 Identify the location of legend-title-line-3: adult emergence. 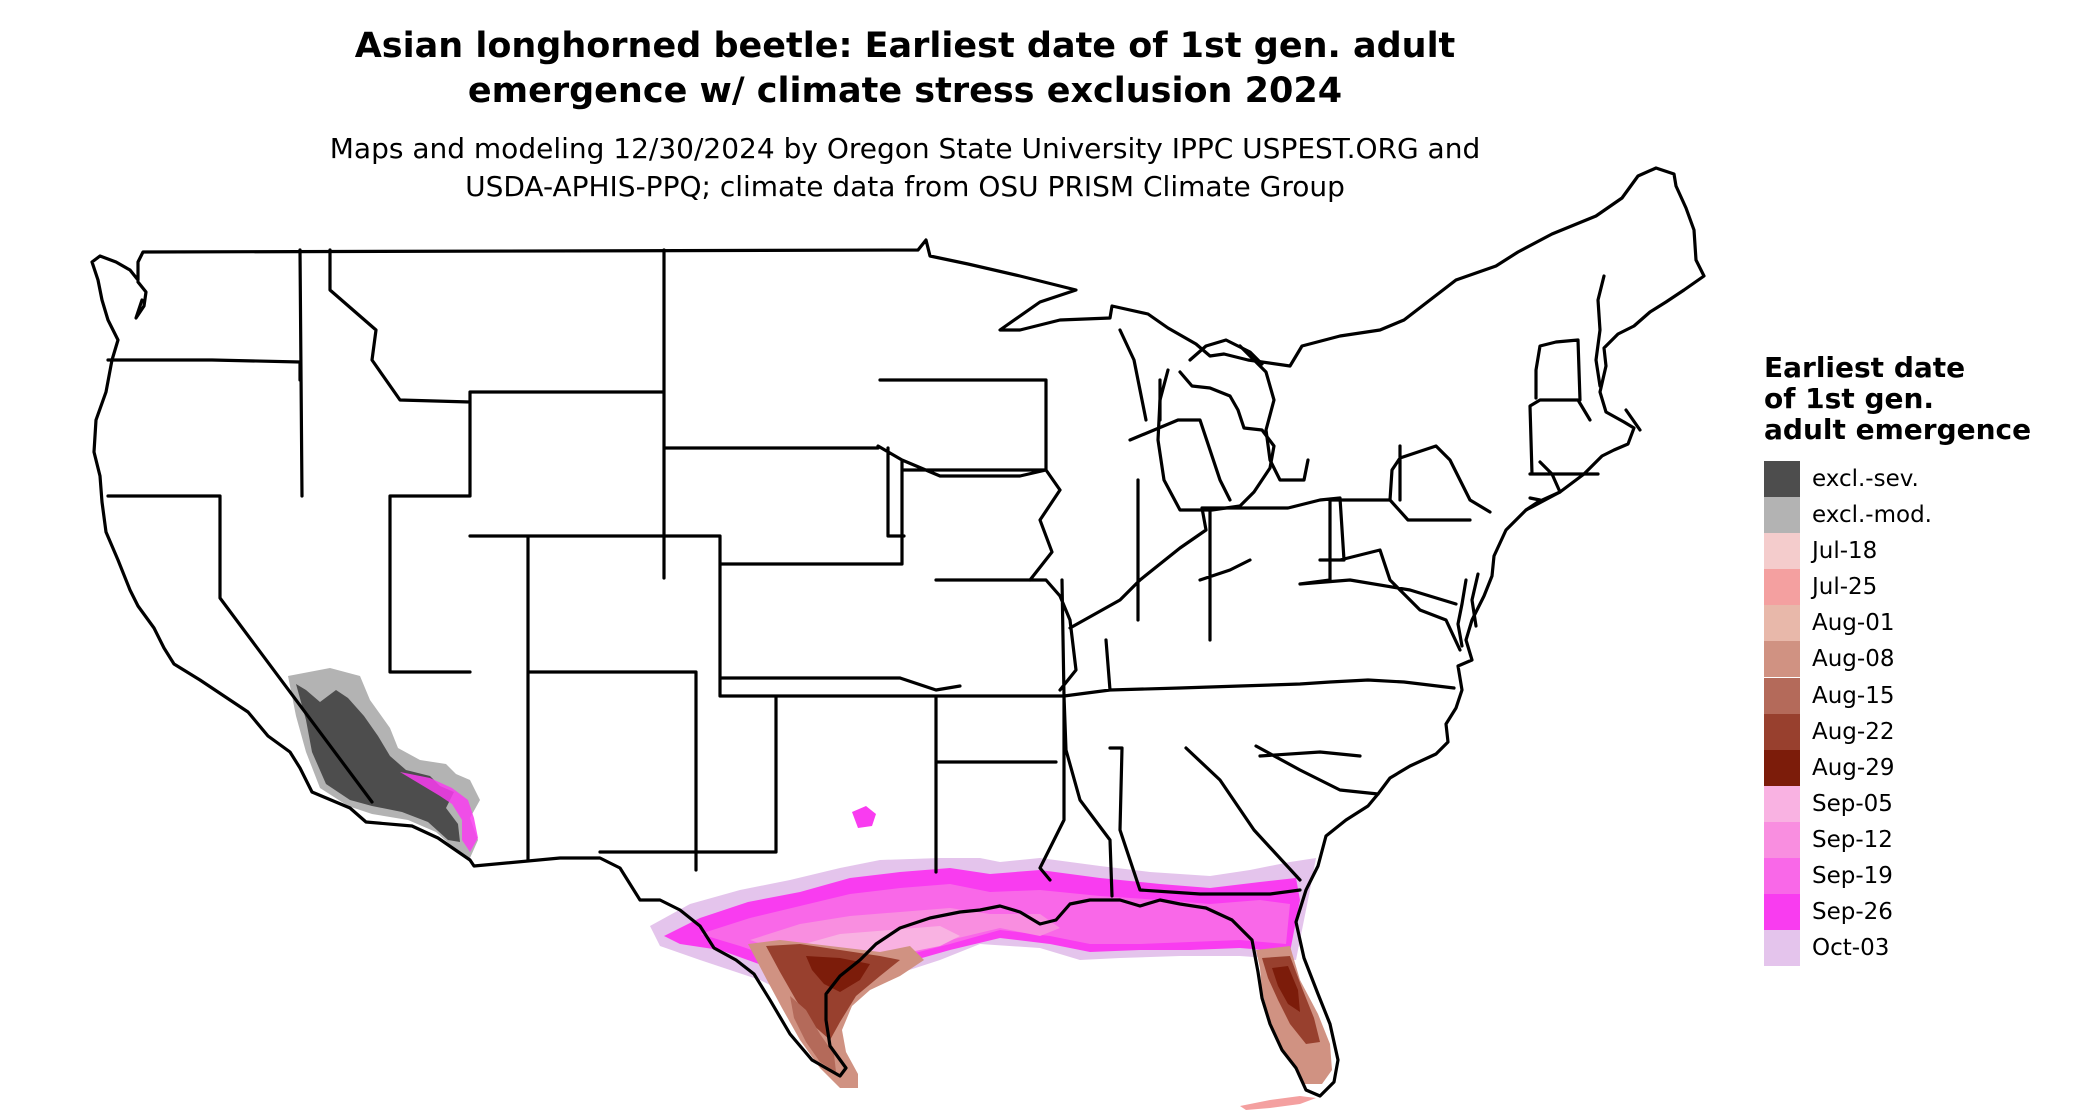
(1898, 429).